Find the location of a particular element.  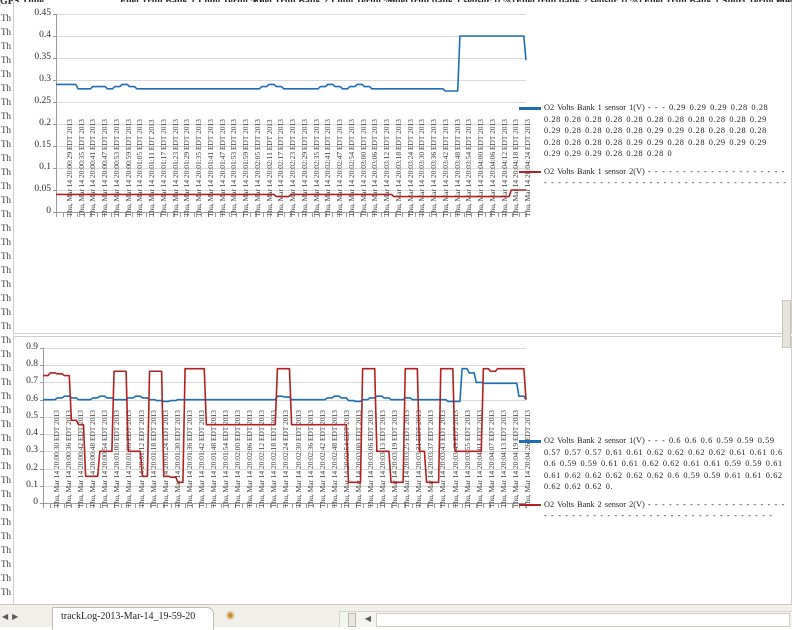

nav-next-icon: ▶ is located at coordinates (15, 616).